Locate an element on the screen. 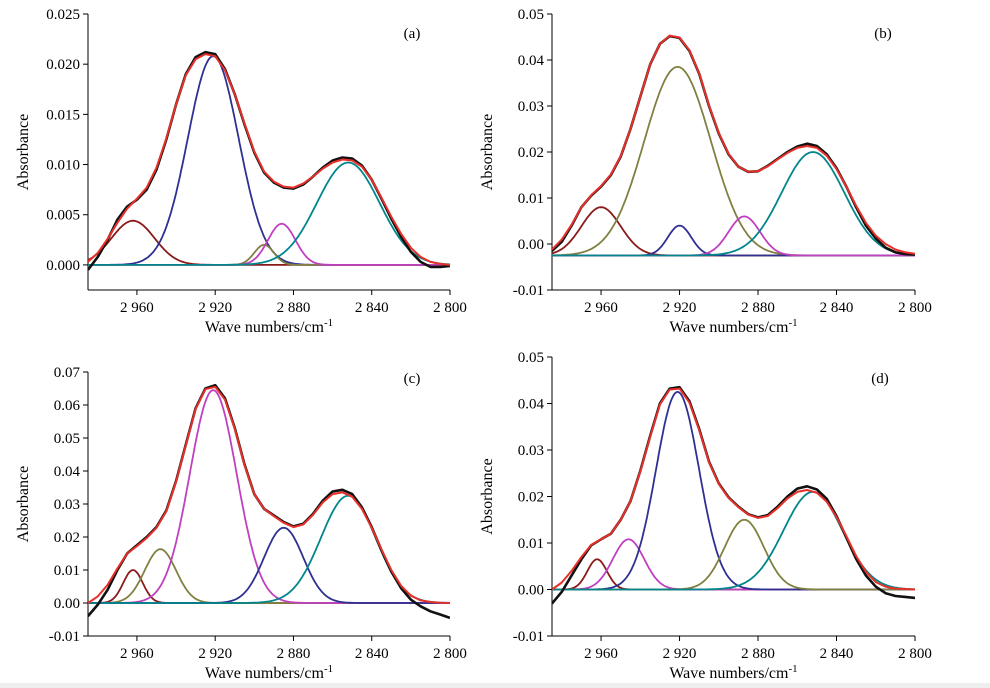  chart0-ytick-label: 0.025 is located at coordinates (63, 15).